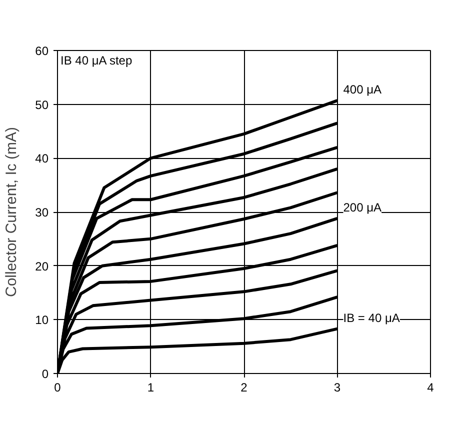 The image size is (470, 421). What do you see at coordinates (42, 51) in the screenshot?
I see `y-tick-label: 60` at bounding box center [42, 51].